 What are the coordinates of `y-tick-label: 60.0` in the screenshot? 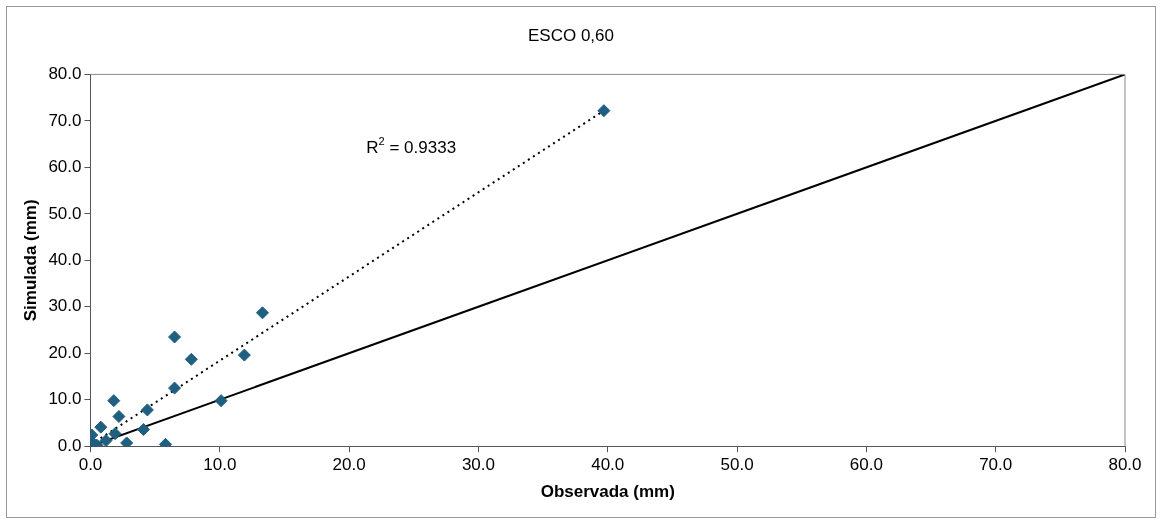 It's located at (65, 167).